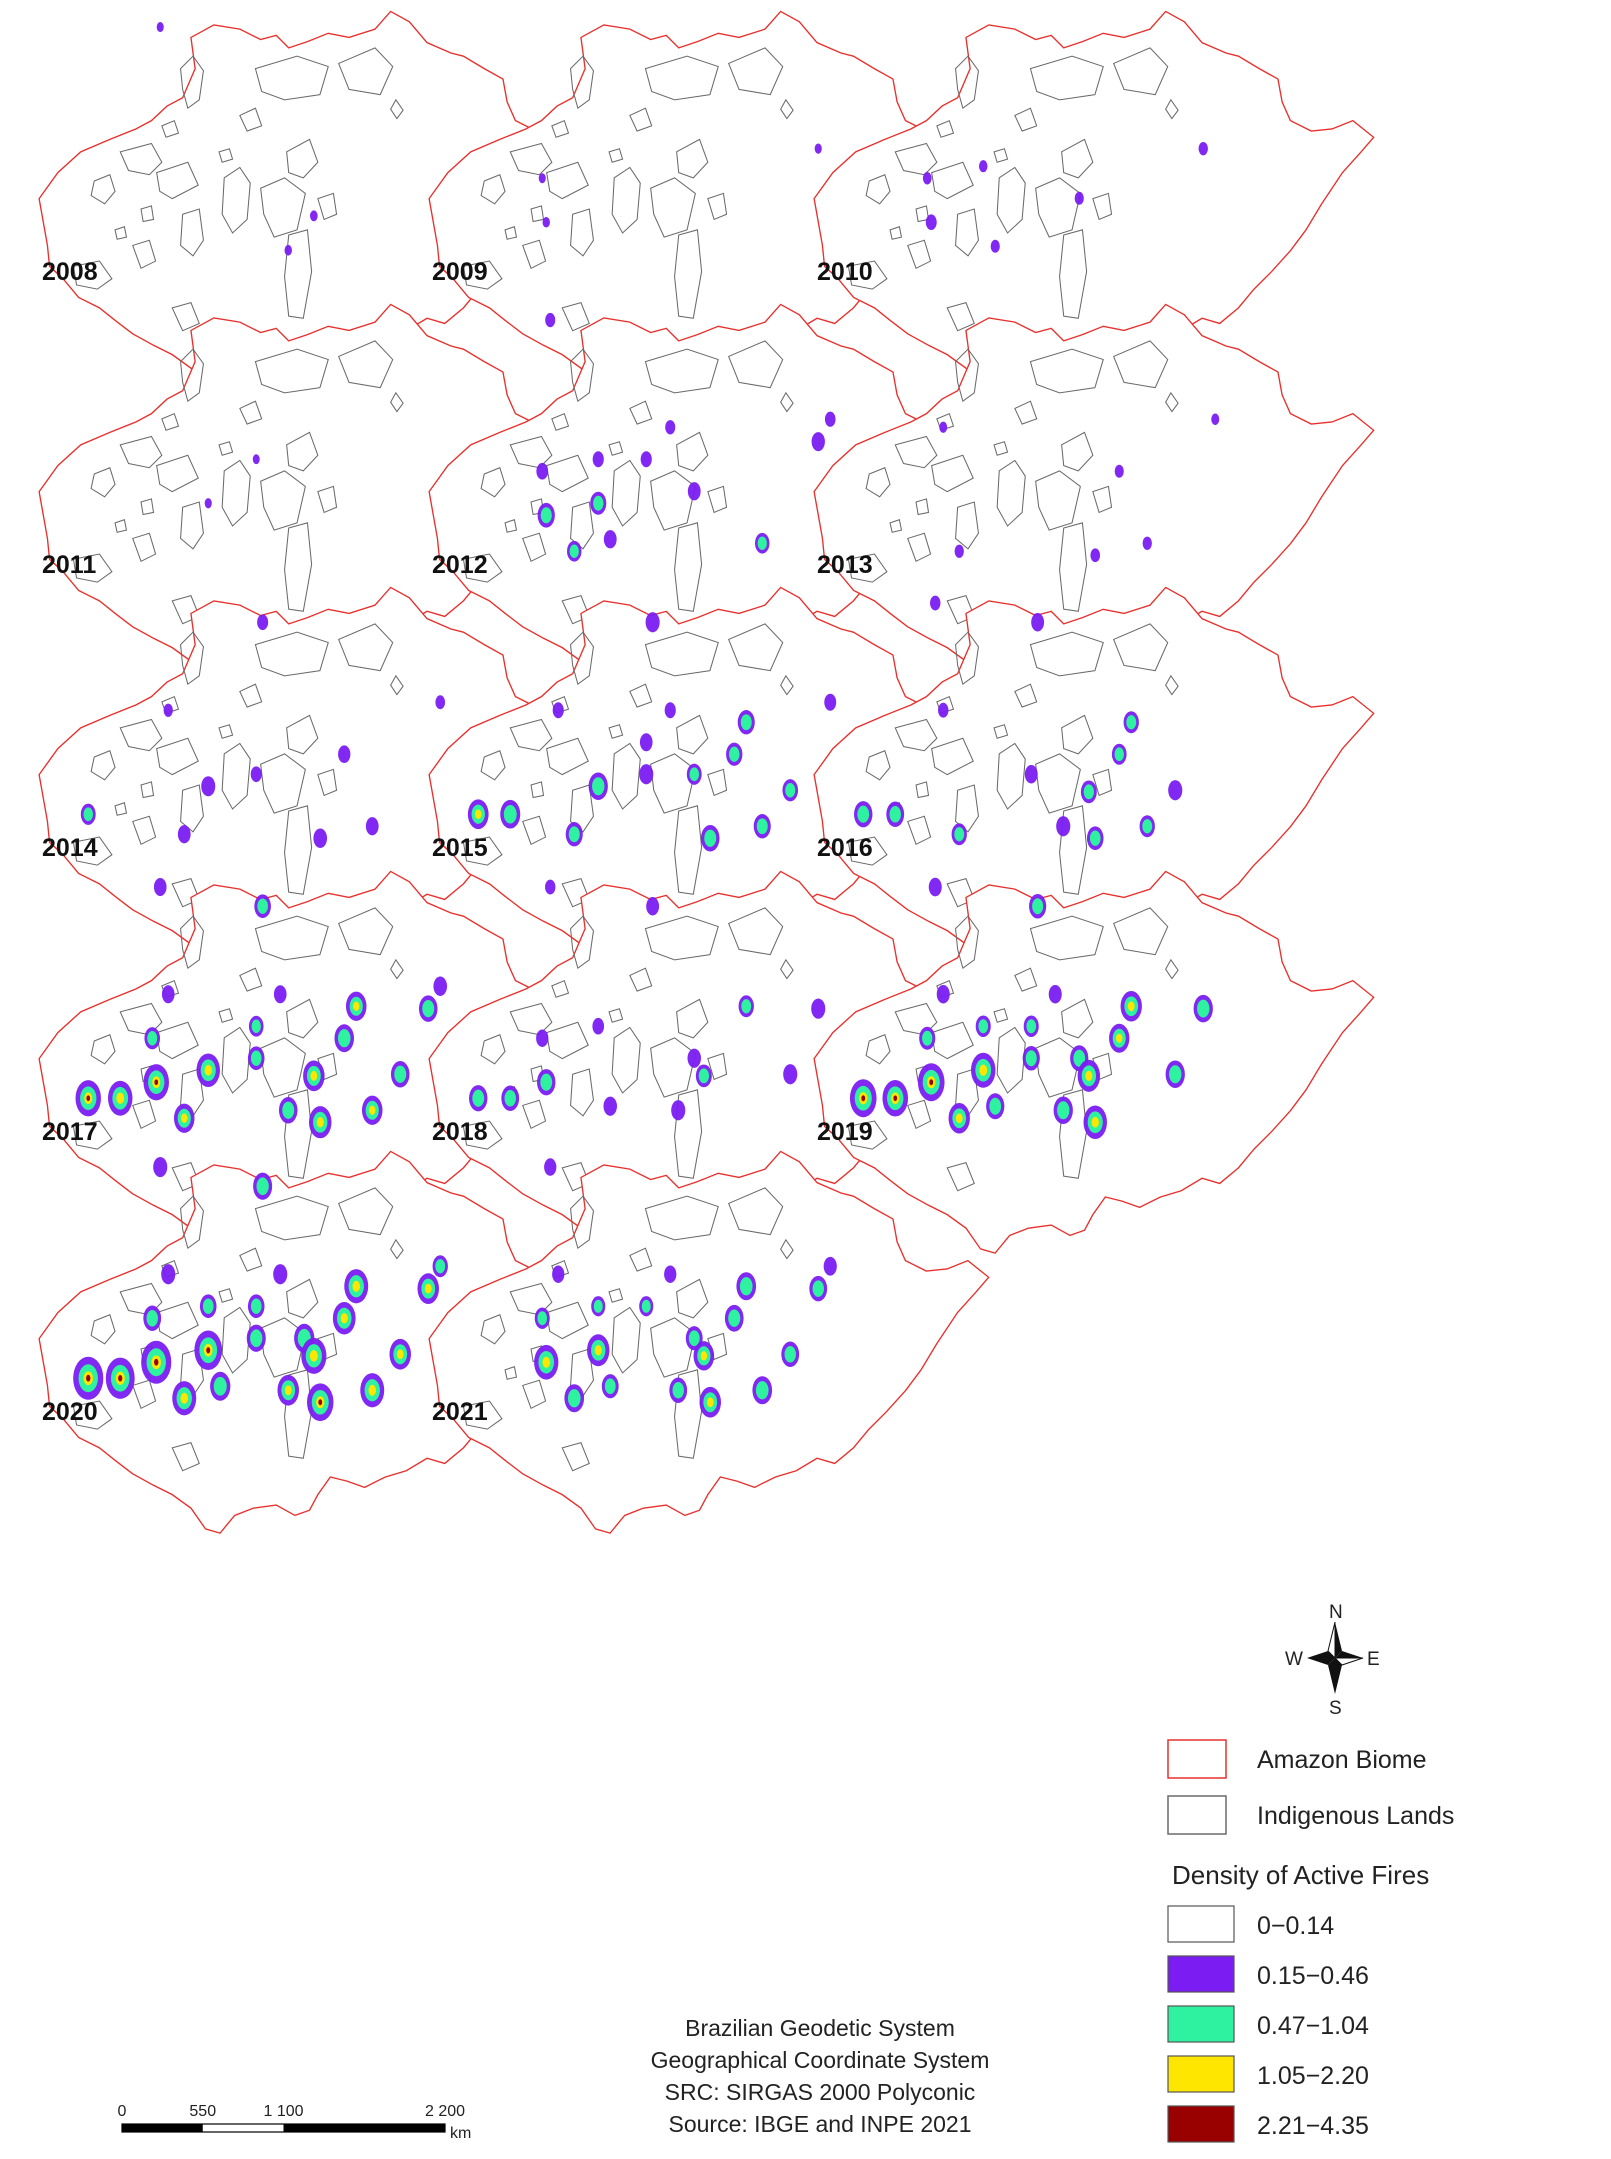 This screenshot has height=2159, width=1611. I want to click on map-panel-2009: 2009, so click(709, 202).